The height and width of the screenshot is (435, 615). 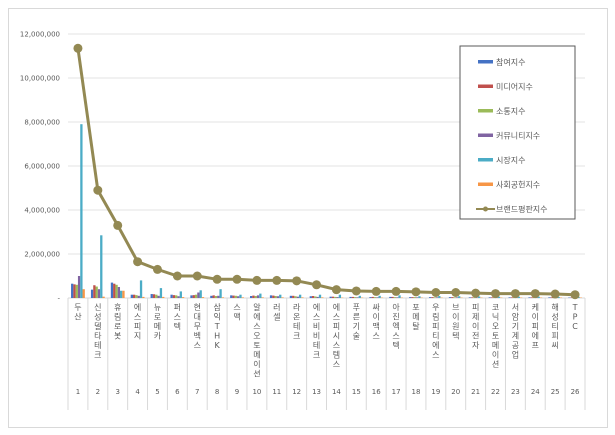 What do you see at coordinates (485, 86) in the screenshot?
I see `legend-swatch` at bounding box center [485, 86].